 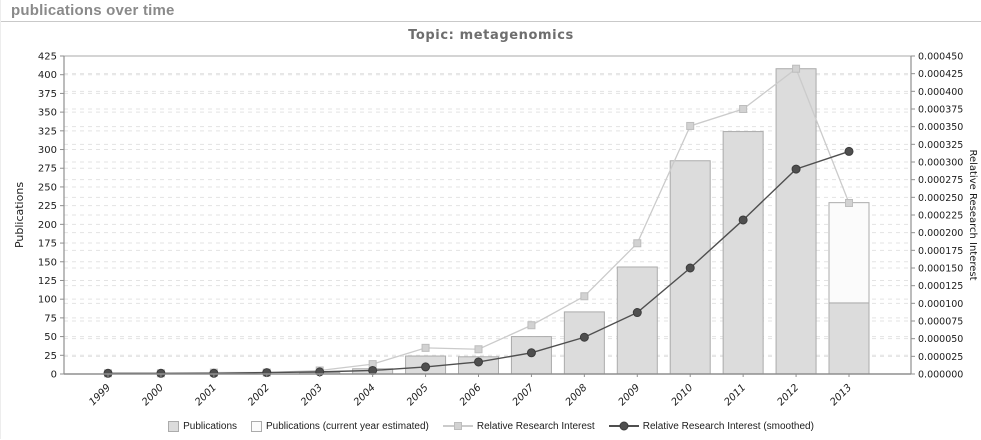 I want to click on publications-bar-2011, so click(x=743, y=253).